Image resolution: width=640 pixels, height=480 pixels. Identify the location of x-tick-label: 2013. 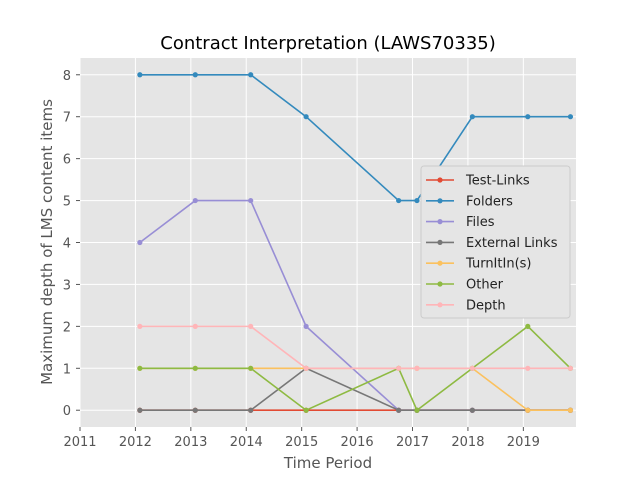
(190, 442).